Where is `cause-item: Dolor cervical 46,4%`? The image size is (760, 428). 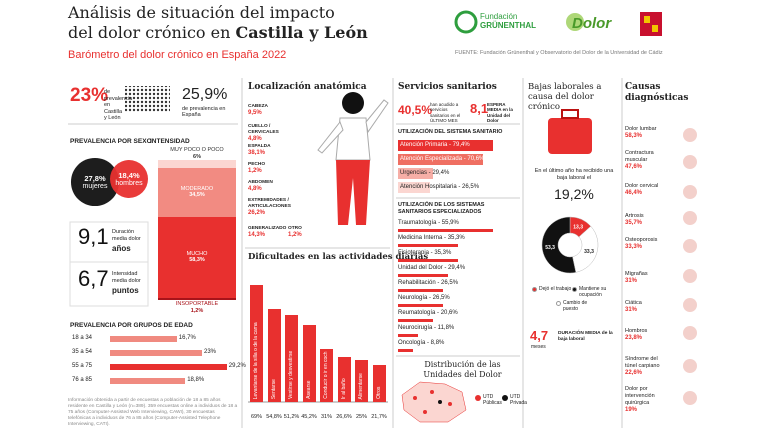
cause-item: Dolor cervical 46,4% is located at coordinates (647, 190).